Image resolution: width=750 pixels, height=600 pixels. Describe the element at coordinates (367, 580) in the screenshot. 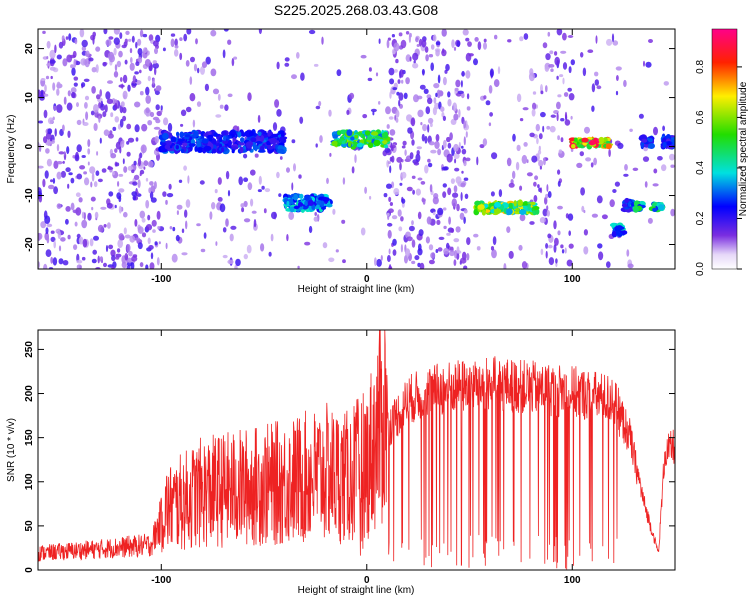

I see `x-tick-label: 0` at that location.